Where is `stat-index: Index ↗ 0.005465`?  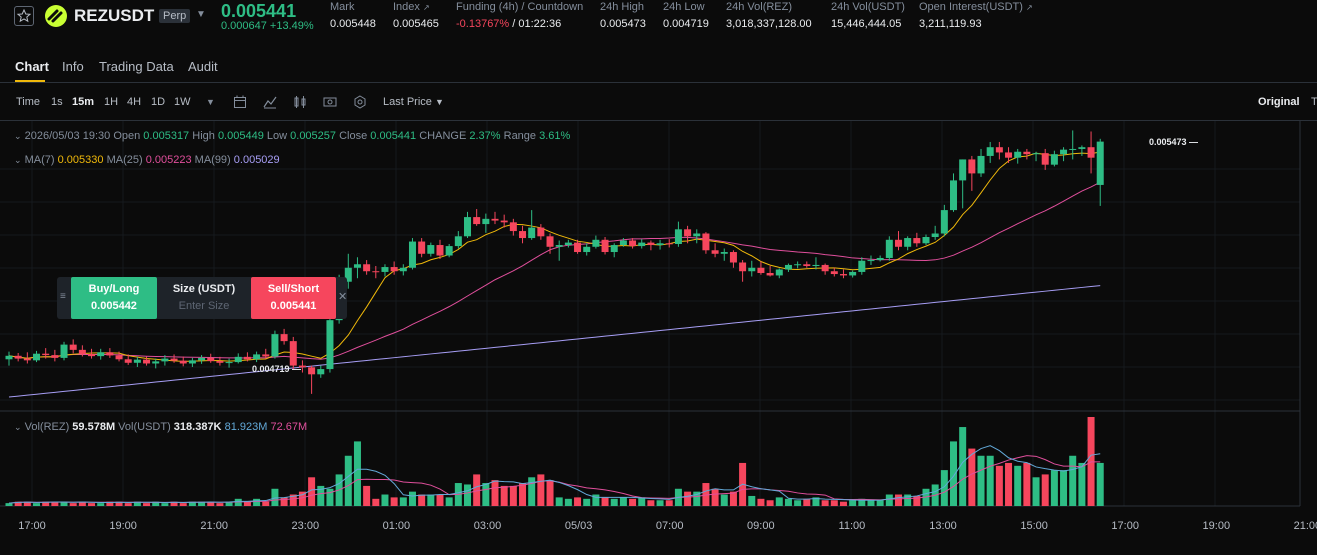
stat-index: Index ↗ 0.005465 is located at coordinates (416, 15).